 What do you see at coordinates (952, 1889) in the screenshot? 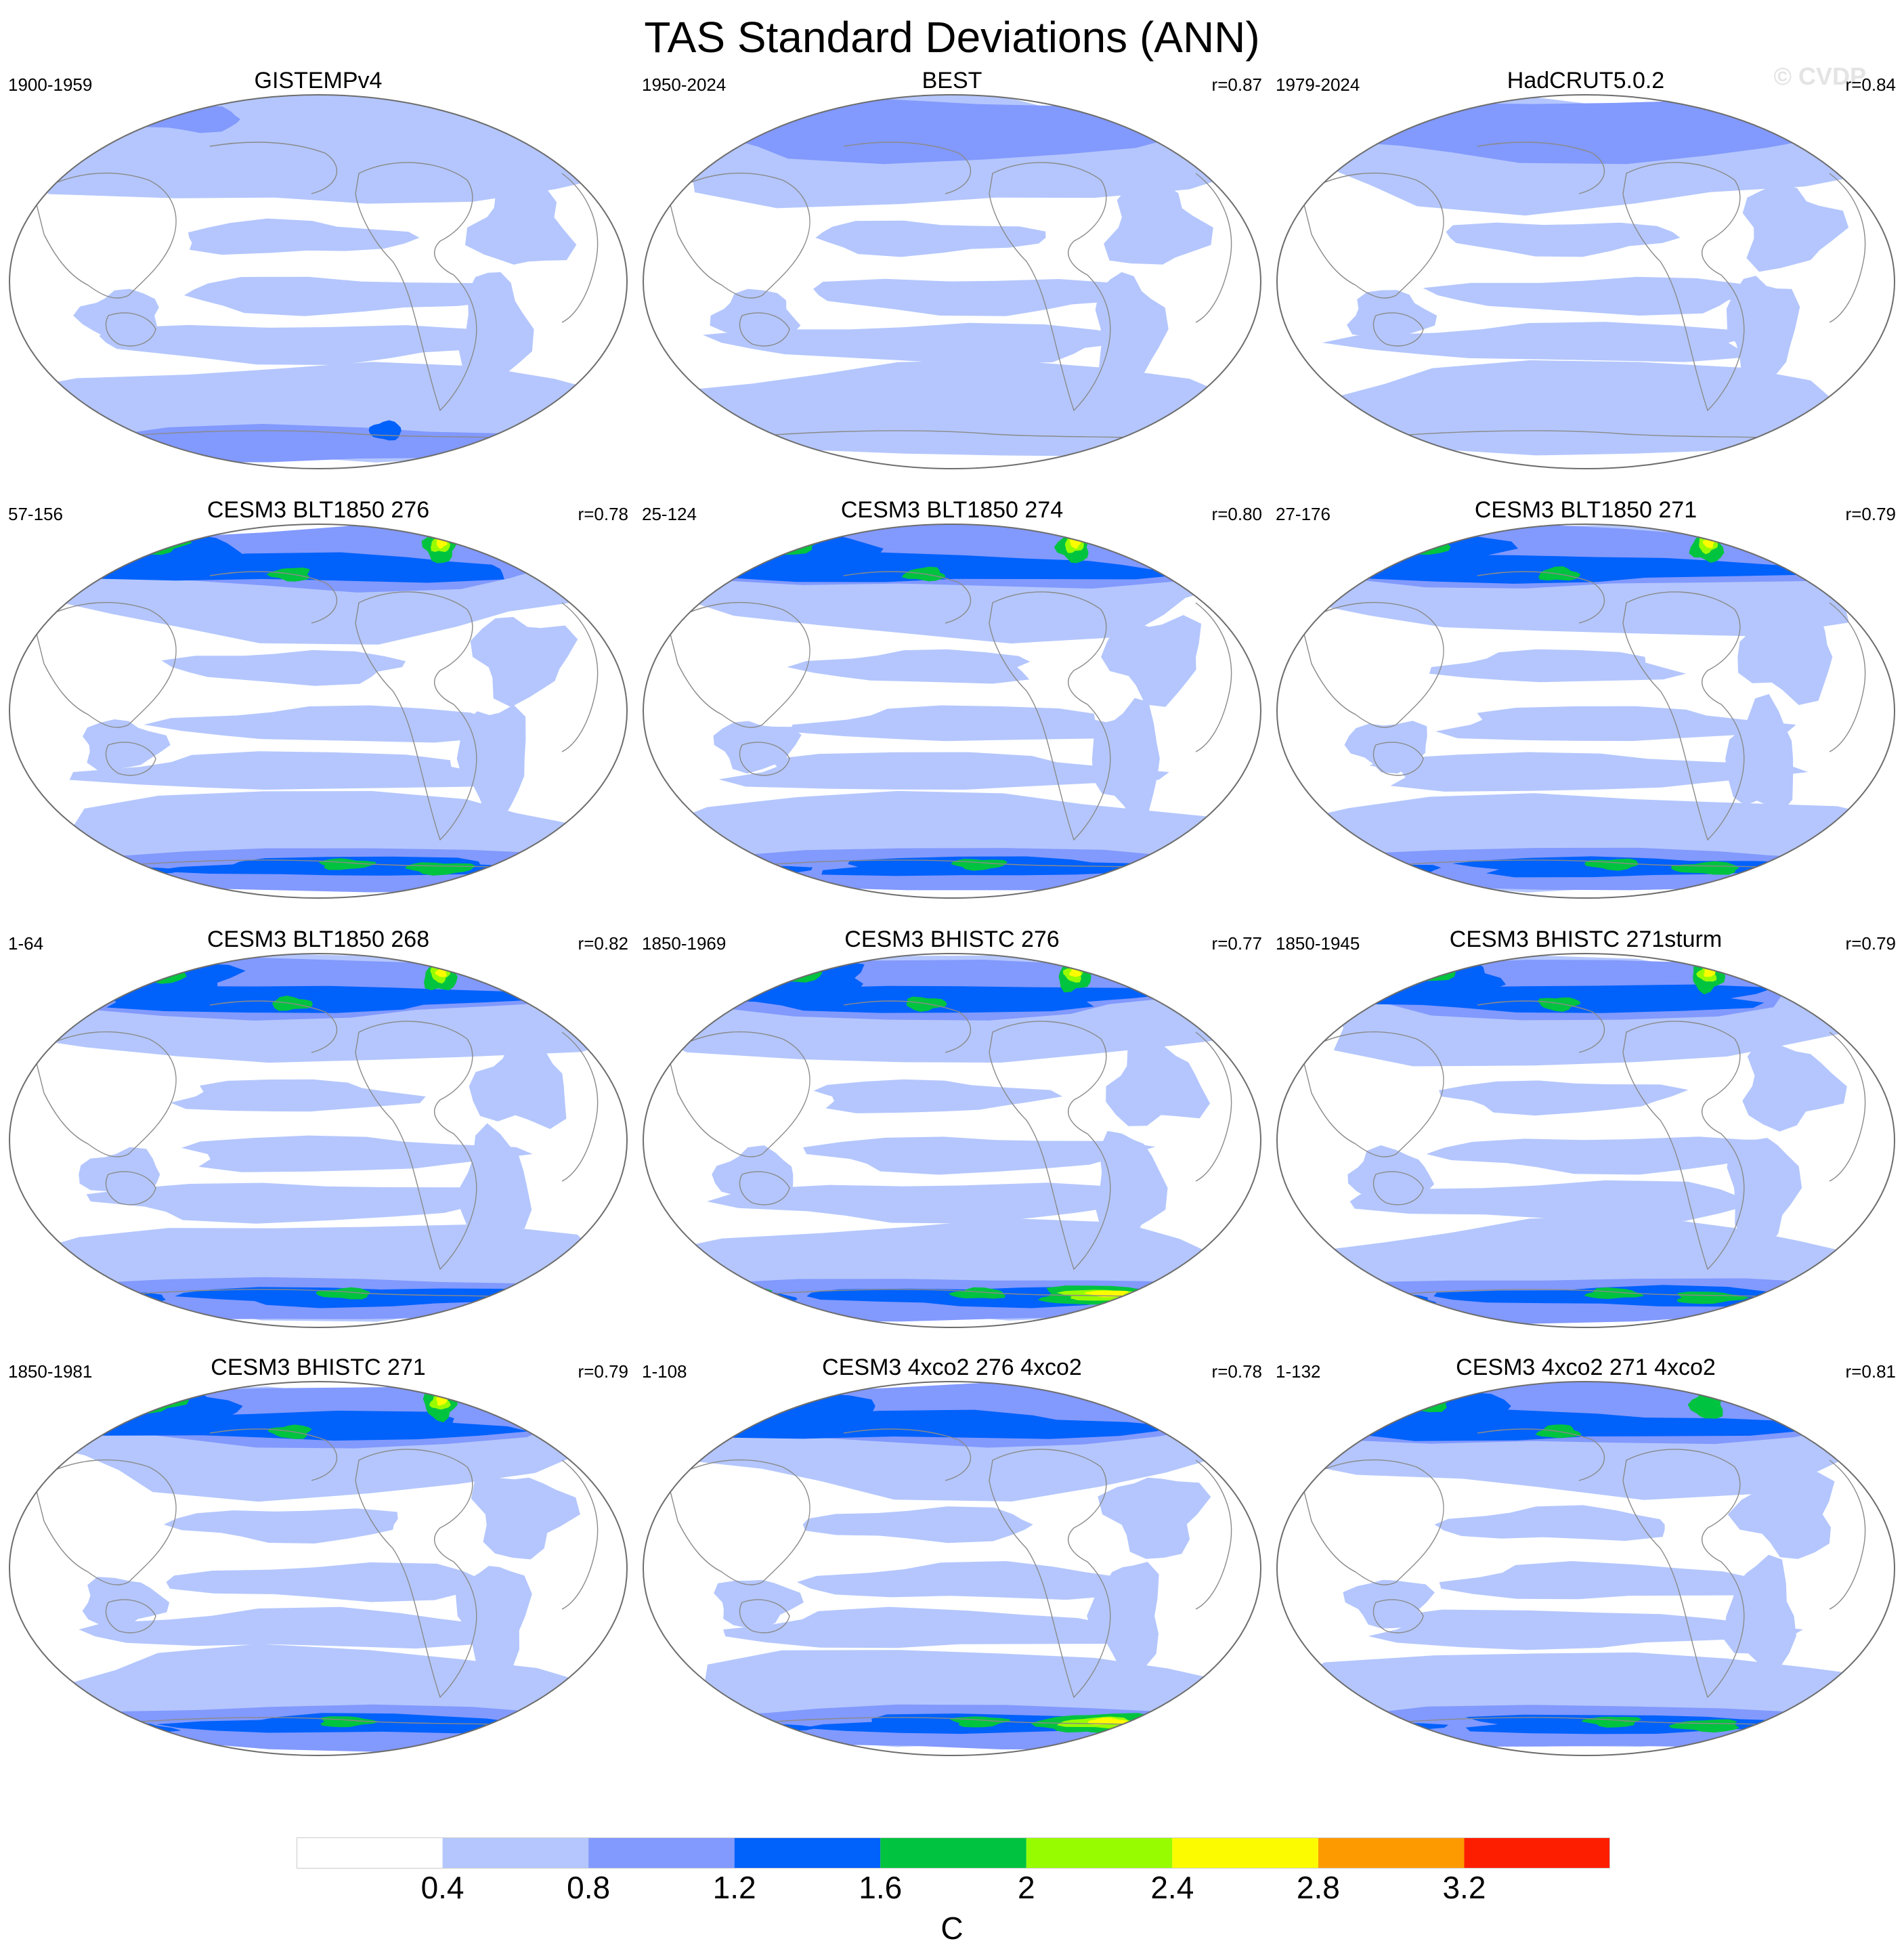
I see `colorbar-labels: 0.4 0.8 1.2 1.6 2 2.4 2.8 3.2` at bounding box center [952, 1889].